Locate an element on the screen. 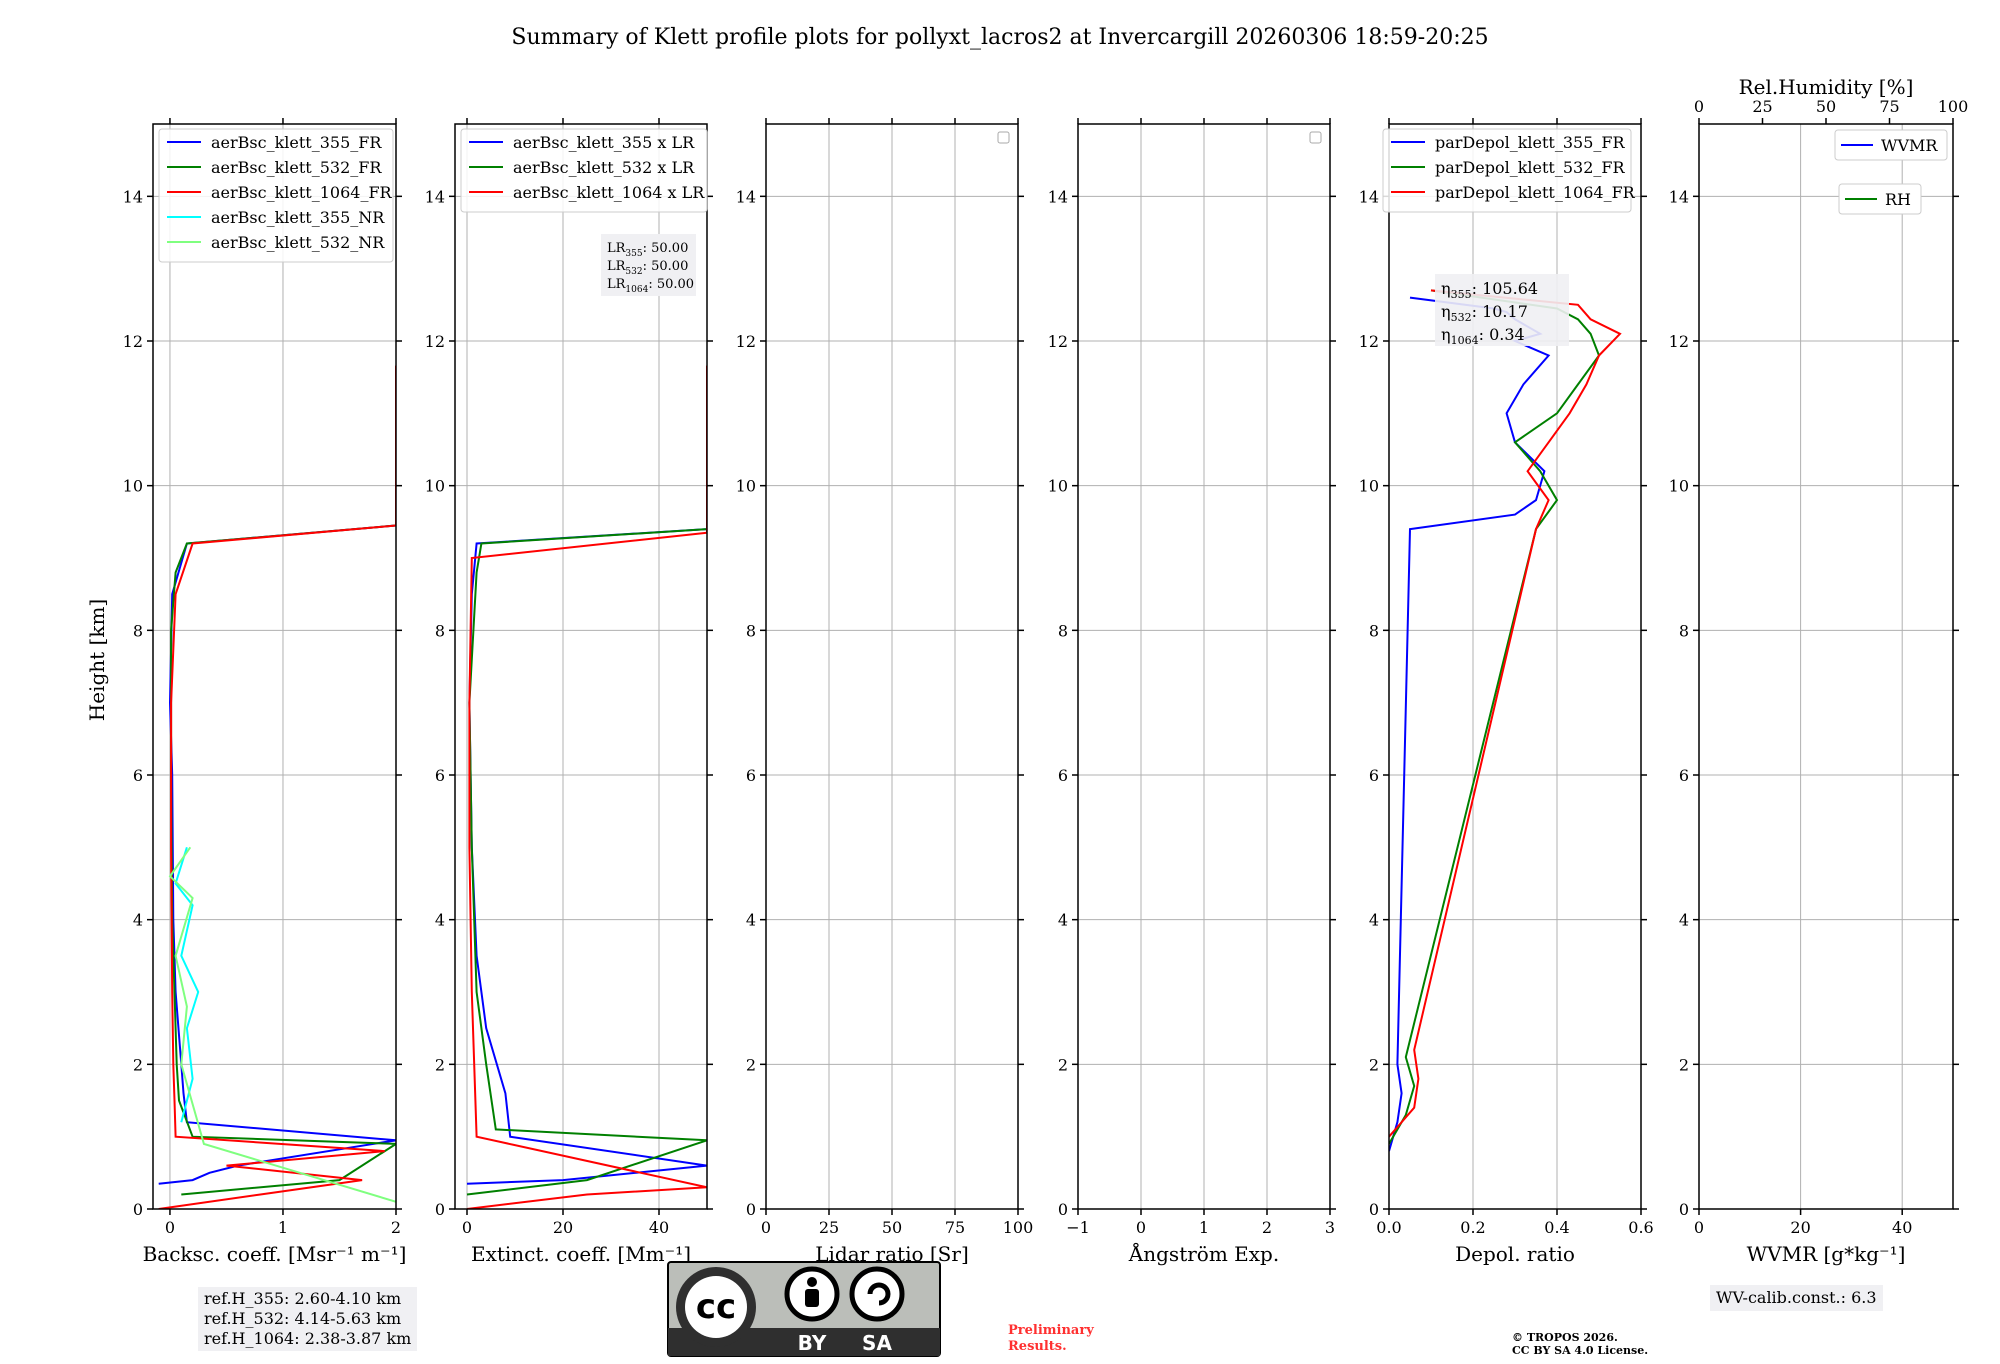 The width and height of the screenshot is (2000, 1364). lr-annotation-line: LR355: 50.00 is located at coordinates (647, 250).